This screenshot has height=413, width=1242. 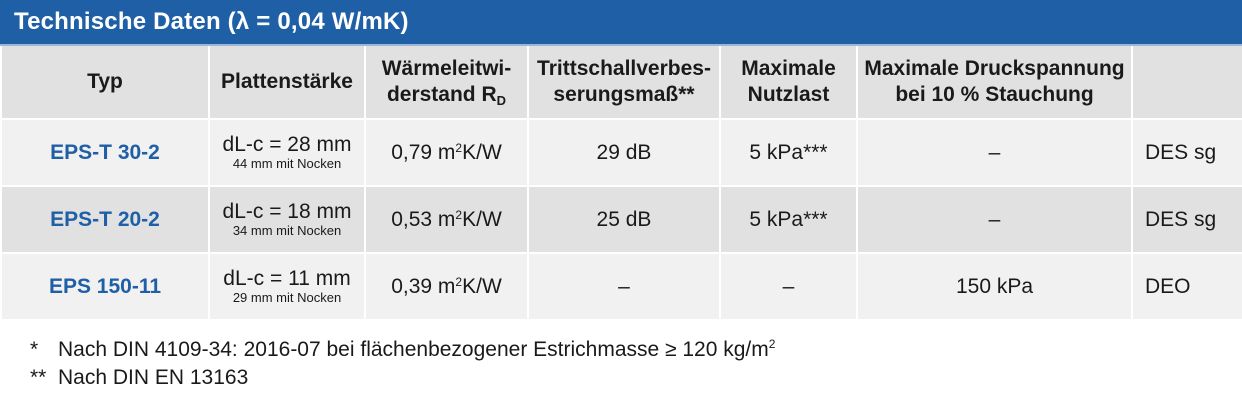 What do you see at coordinates (501, 100) in the screenshot?
I see `header-waerme-subscript: D` at bounding box center [501, 100].